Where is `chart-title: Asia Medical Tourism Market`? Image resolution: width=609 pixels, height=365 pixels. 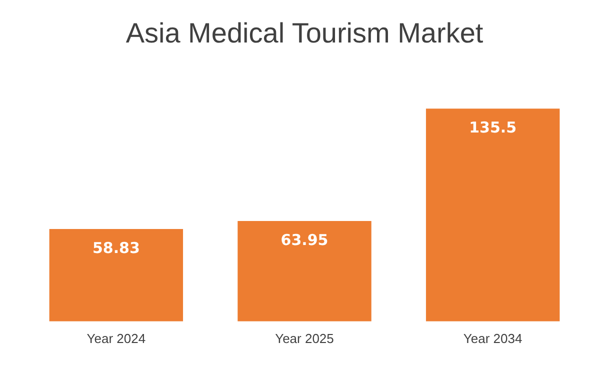
chart-title: Asia Medical Tourism Market is located at coordinates (305, 33).